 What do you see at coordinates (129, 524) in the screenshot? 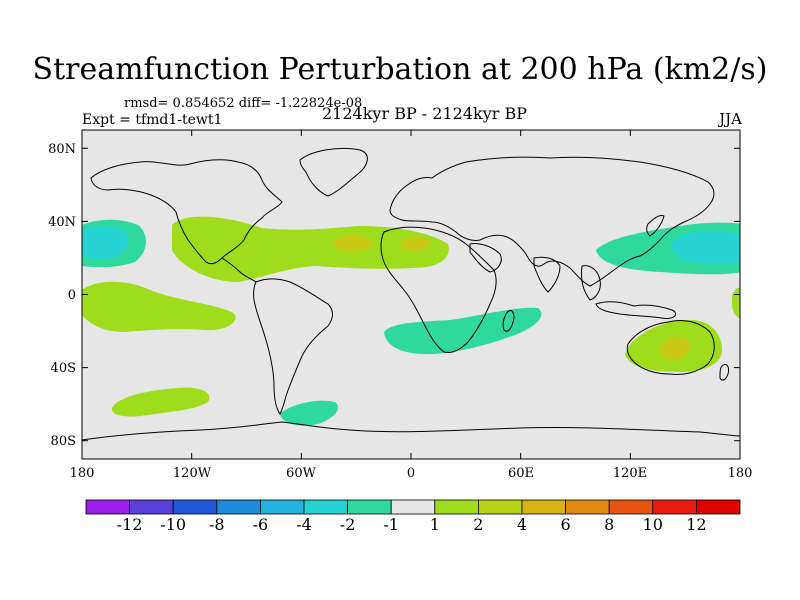
I see `colorbar-label: -12` at bounding box center [129, 524].